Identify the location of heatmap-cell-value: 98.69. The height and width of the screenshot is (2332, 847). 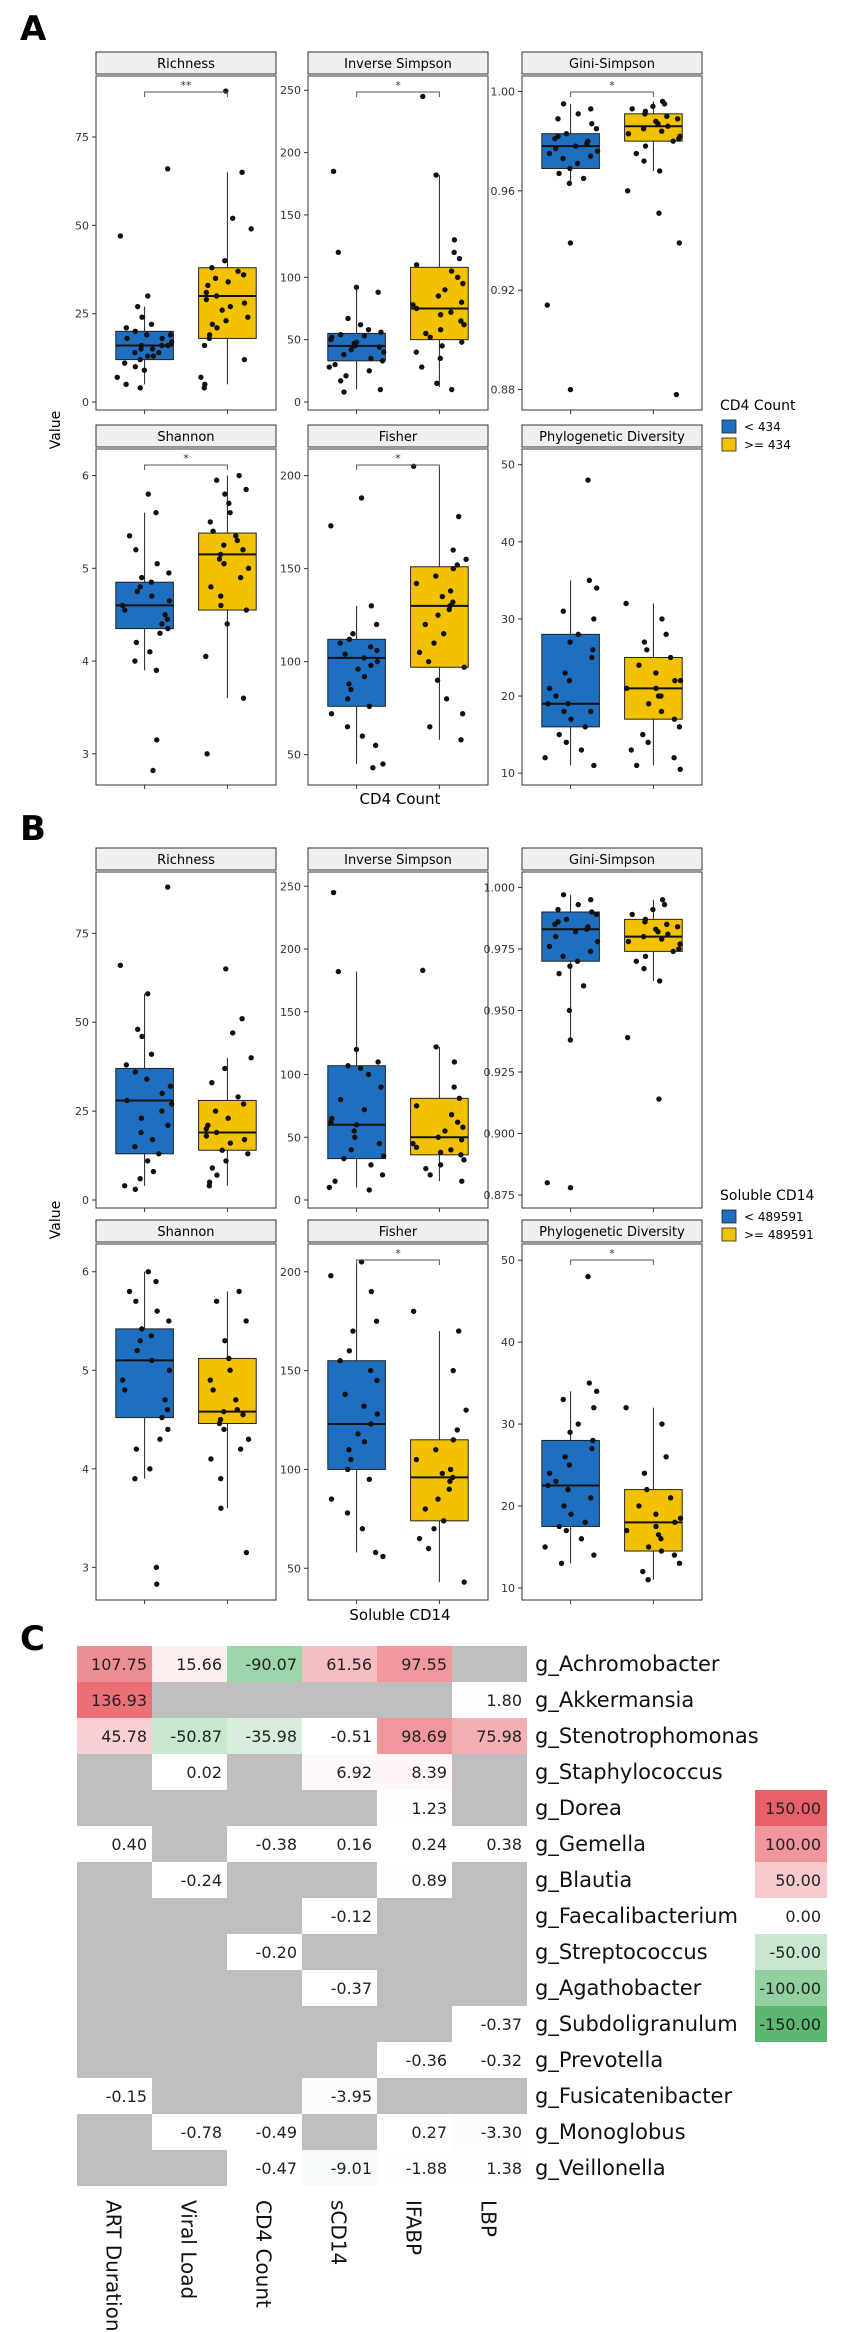
(424, 1736).